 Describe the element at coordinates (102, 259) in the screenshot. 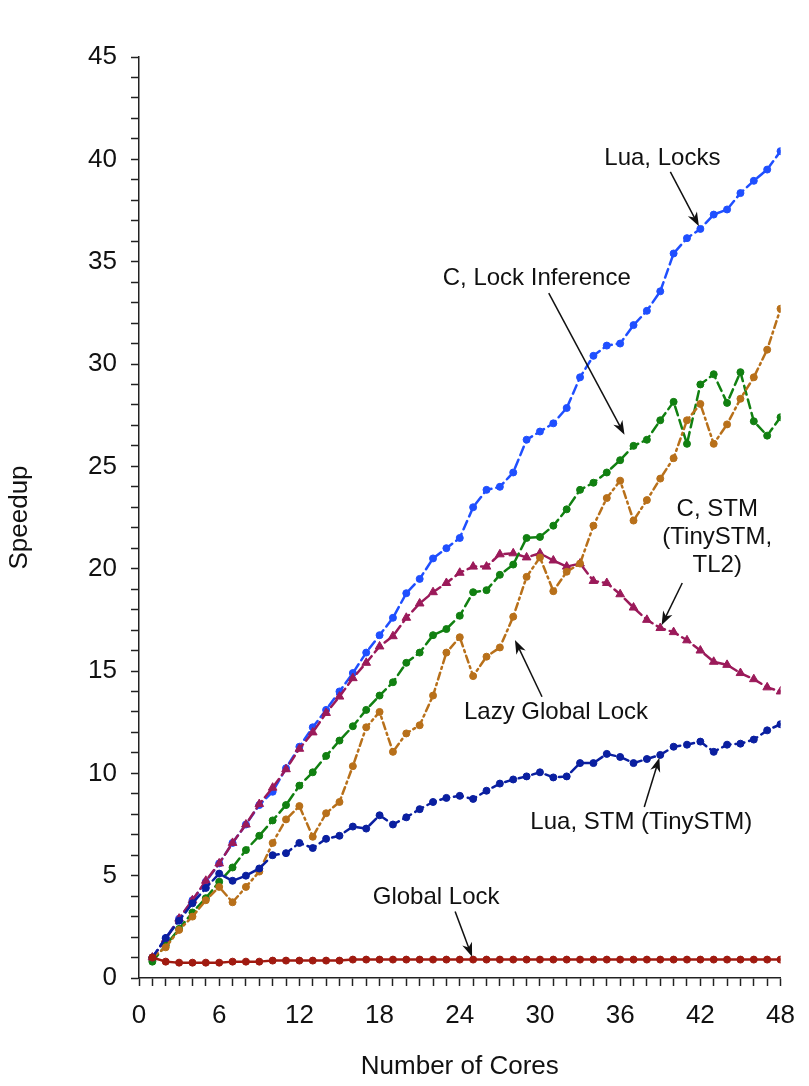

I see `y-tick-label: 35` at that location.